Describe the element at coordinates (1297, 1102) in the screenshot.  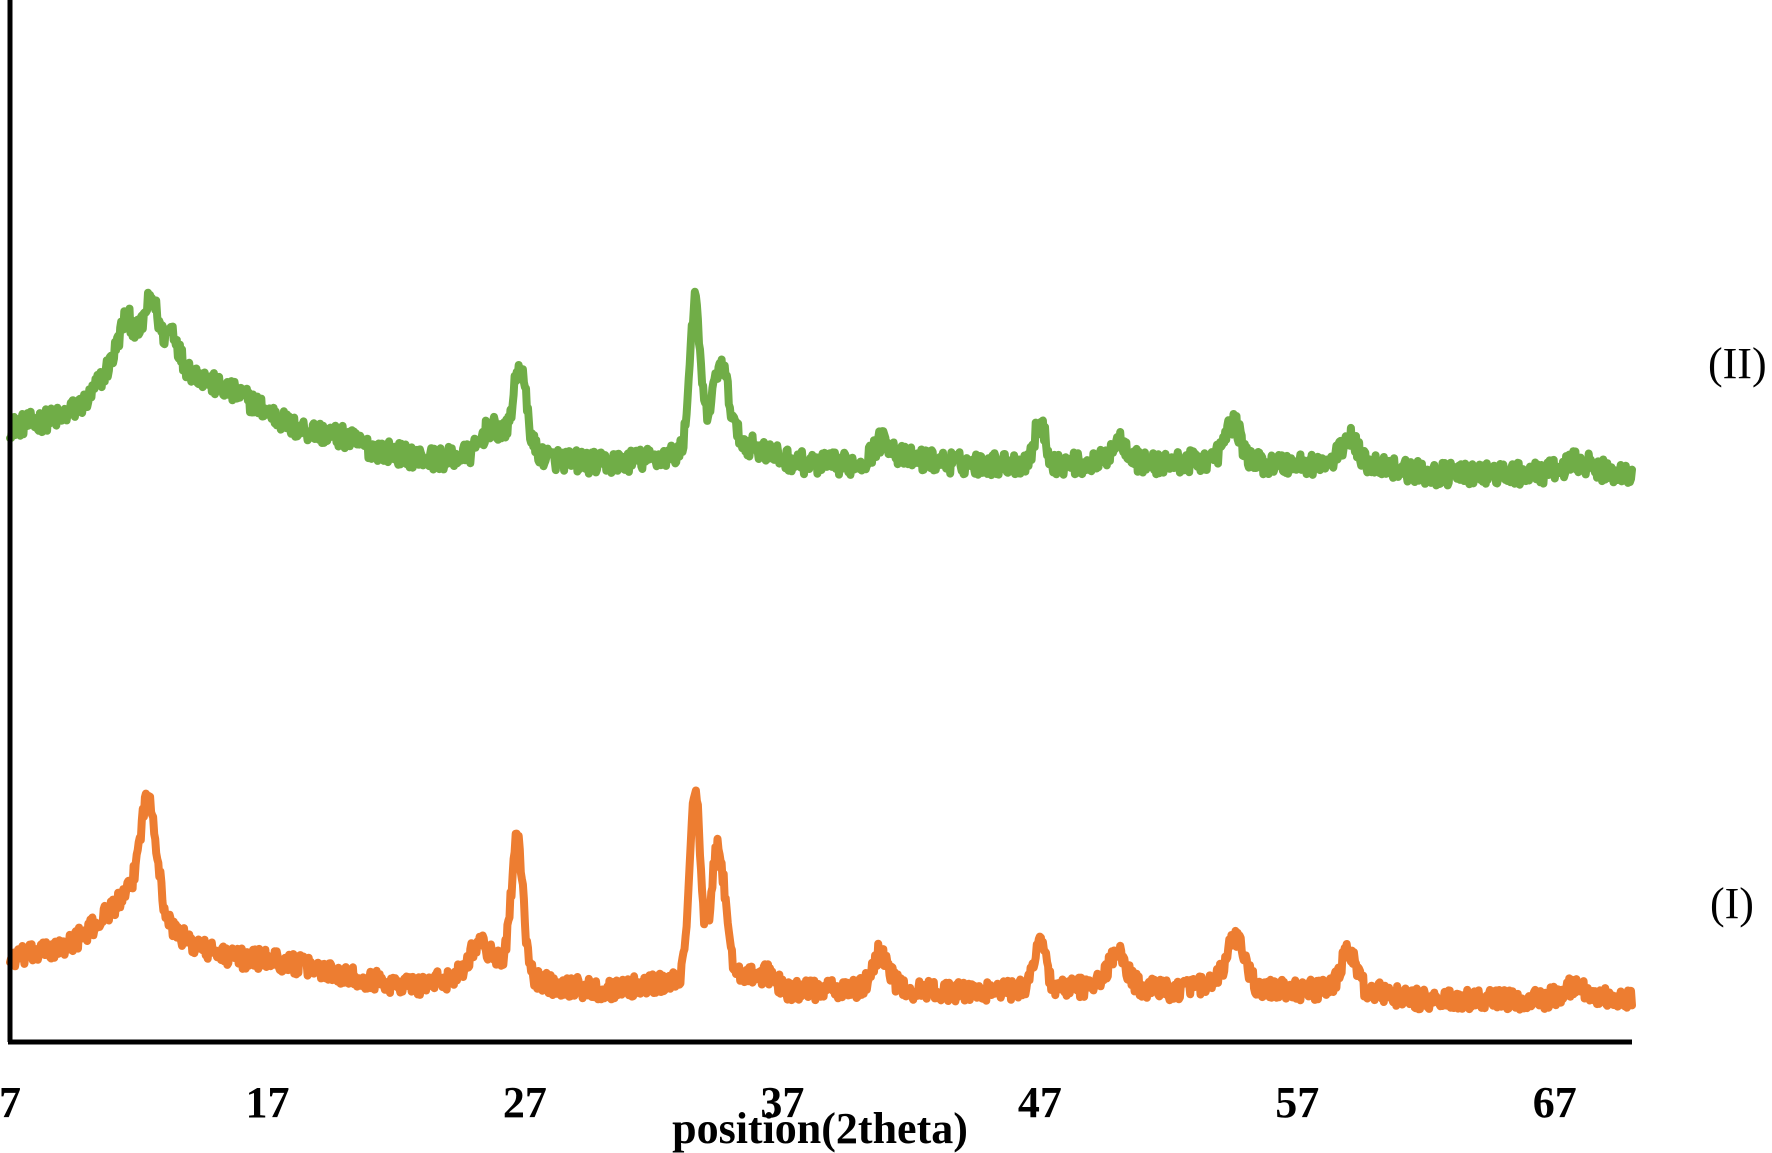
I see `x-tick-label: 57` at that location.